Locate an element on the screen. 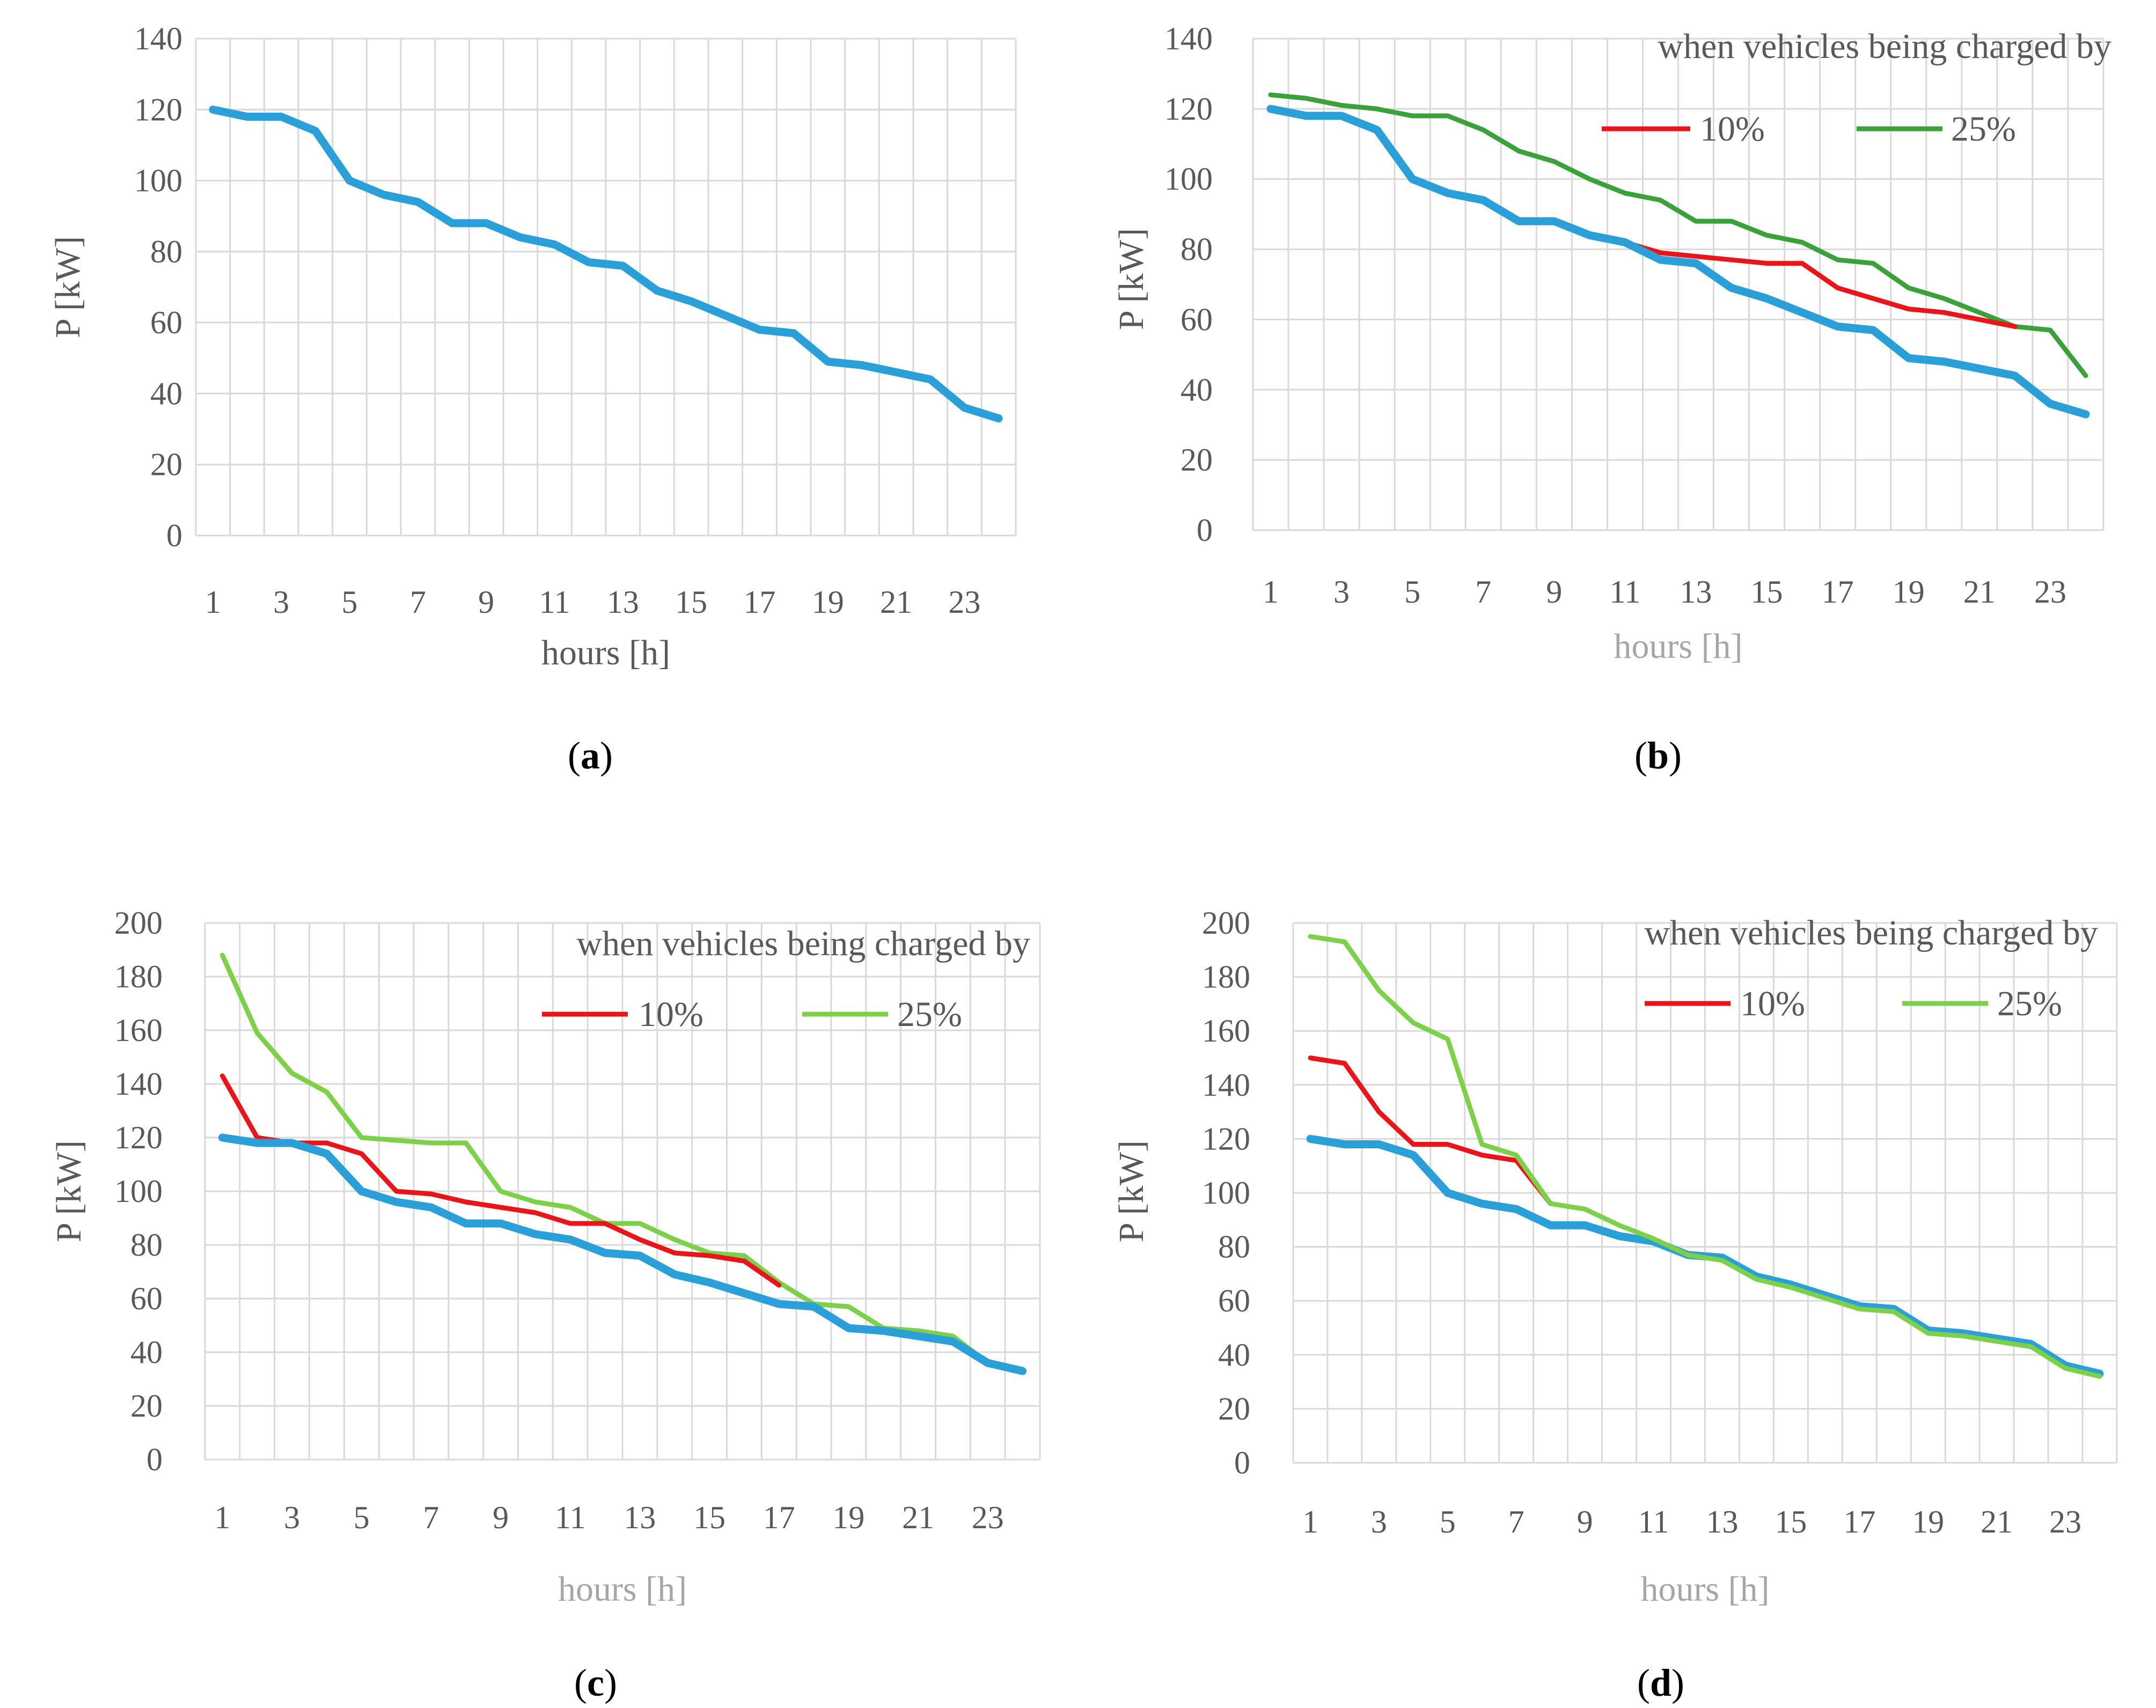  panel-letter: a is located at coordinates (590, 756).